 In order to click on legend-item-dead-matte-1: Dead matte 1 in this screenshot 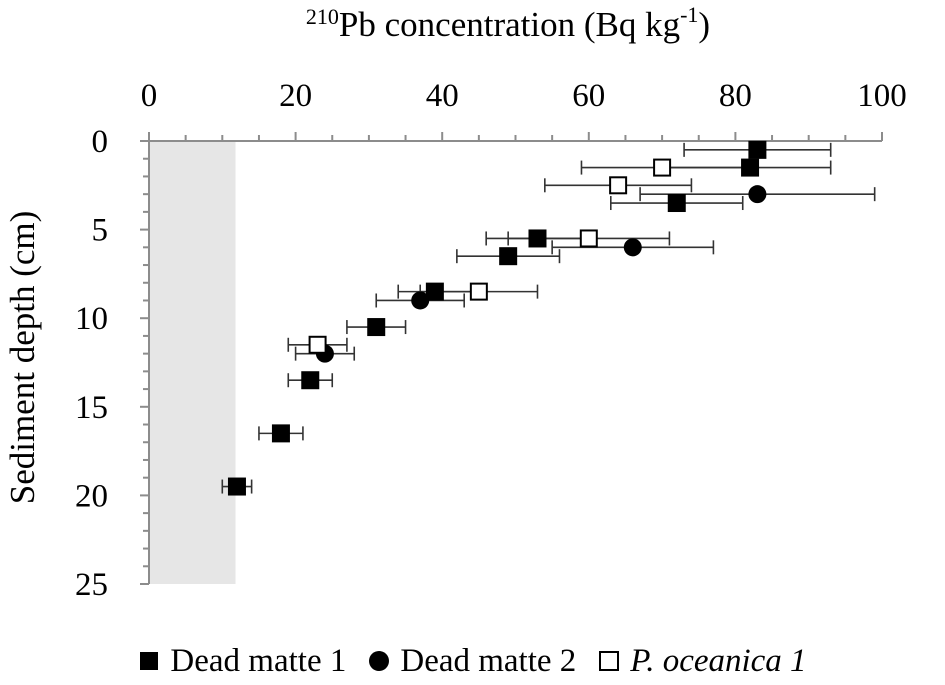, I will do `click(242, 661)`.